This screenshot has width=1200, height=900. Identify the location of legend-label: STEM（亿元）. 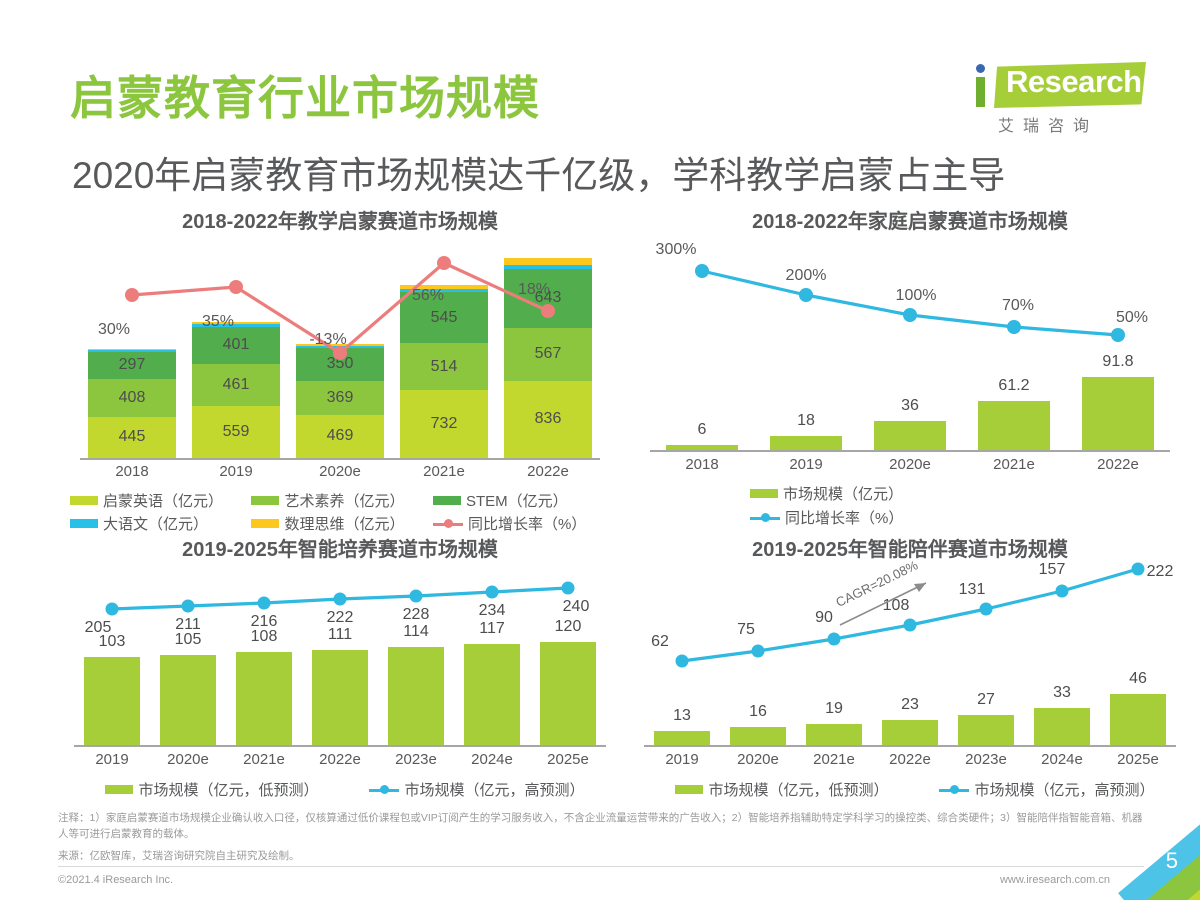
(516, 501).